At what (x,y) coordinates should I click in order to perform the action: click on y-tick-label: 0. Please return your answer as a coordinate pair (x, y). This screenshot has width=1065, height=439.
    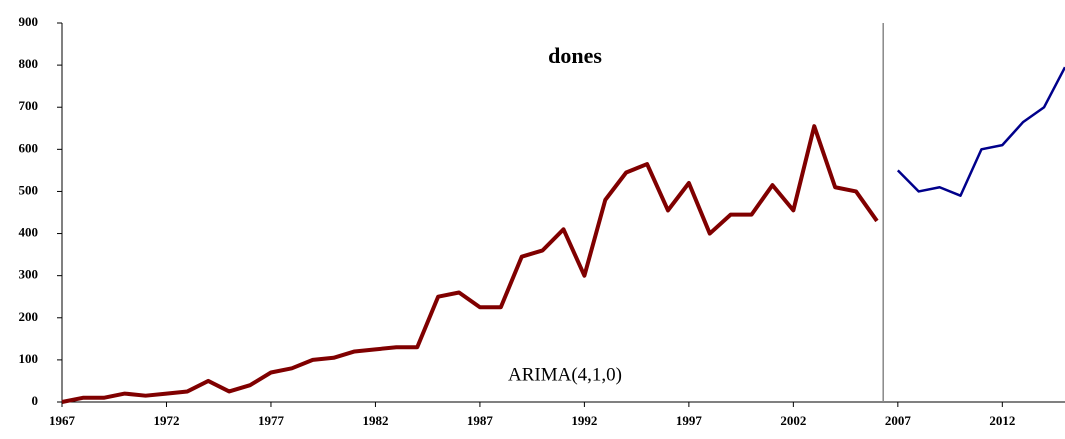
    Looking at the image, I should click on (35, 400).